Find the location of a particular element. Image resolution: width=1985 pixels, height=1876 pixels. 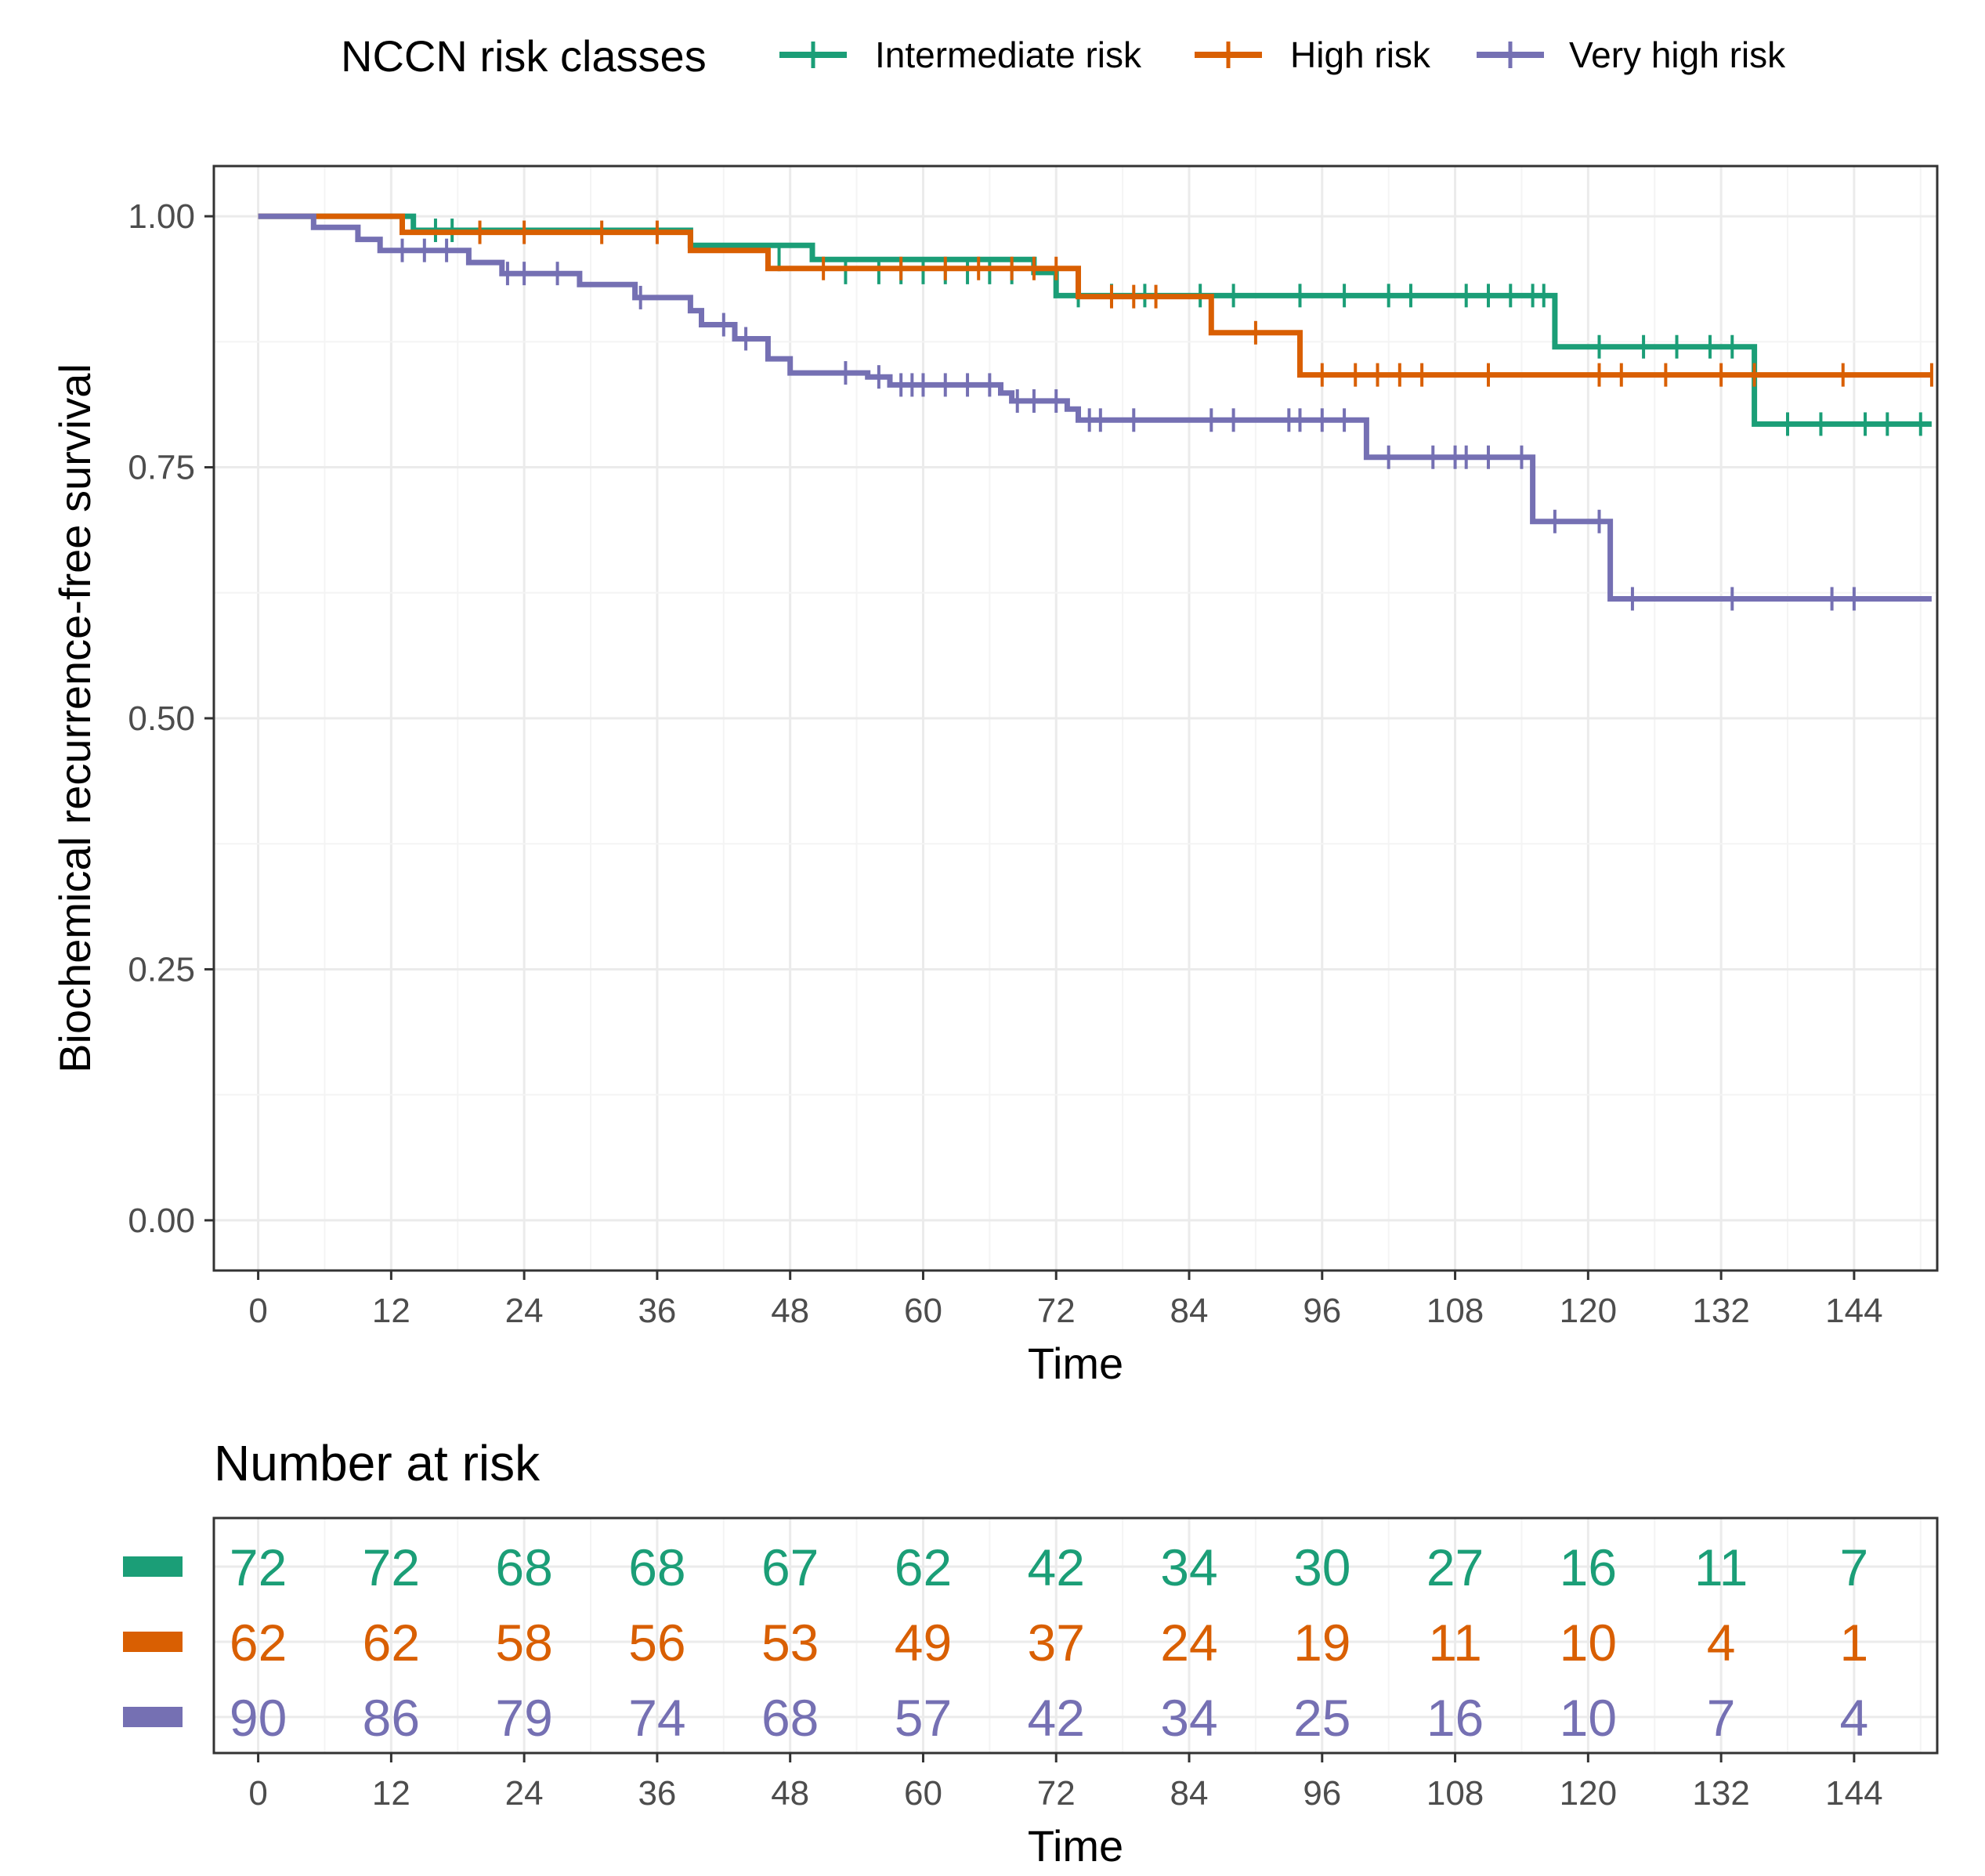

risk-table-title: Number at risk is located at coordinates (377, 1463).